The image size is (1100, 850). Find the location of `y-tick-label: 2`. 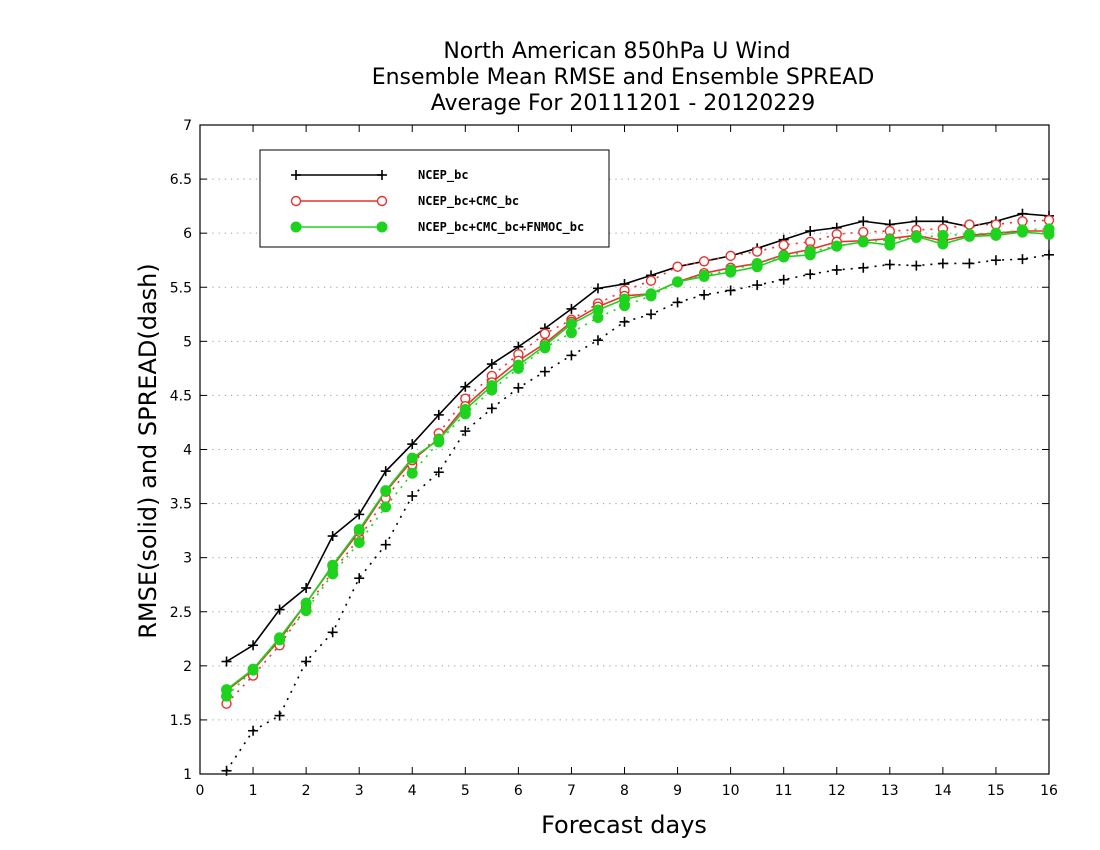

y-tick-label: 2 is located at coordinates (187, 667).